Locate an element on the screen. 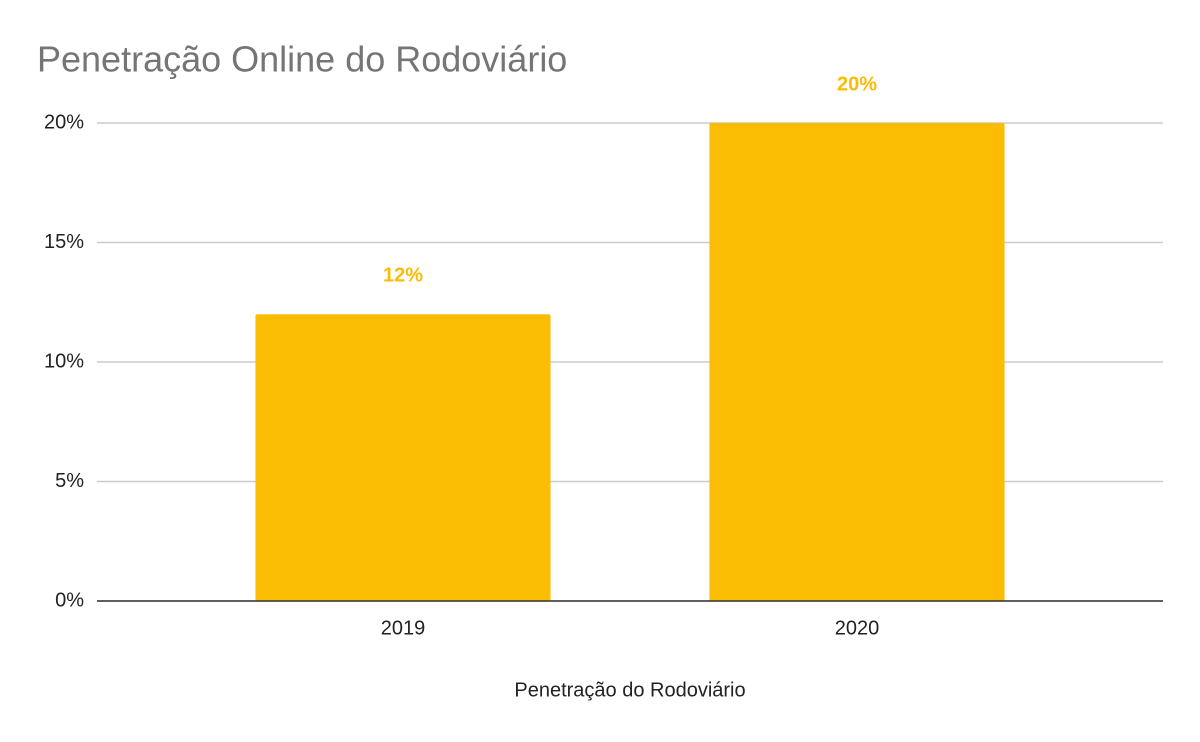  data-label: 12% is located at coordinates (403, 275).